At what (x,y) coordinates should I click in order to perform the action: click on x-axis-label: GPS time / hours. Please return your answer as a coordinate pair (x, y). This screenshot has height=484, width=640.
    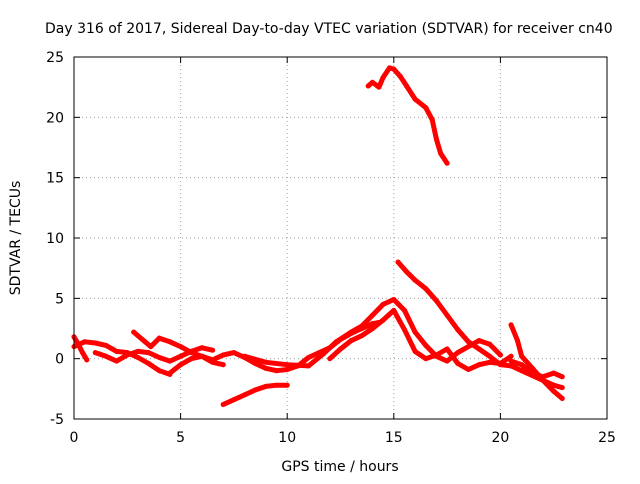
    Looking at the image, I should click on (339, 467).